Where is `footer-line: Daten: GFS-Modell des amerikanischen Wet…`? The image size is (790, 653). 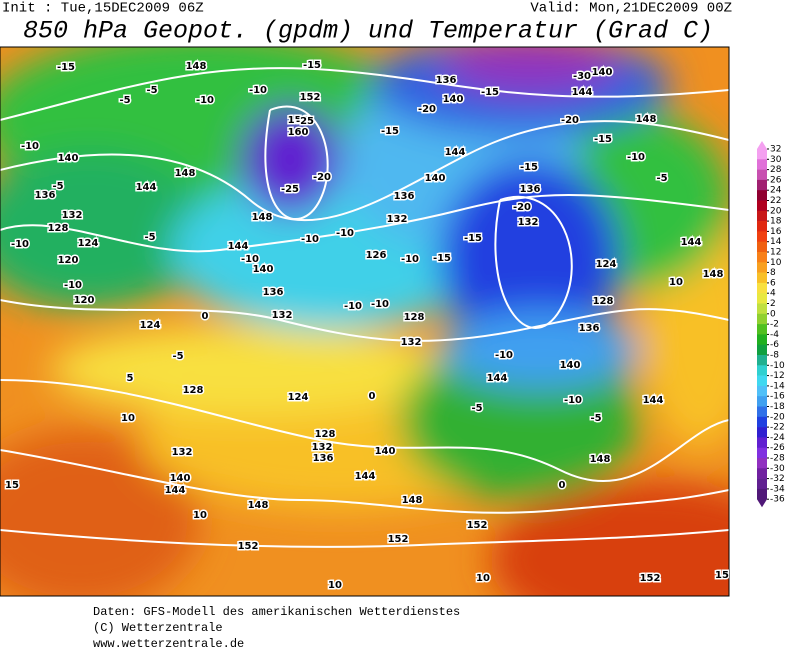 footer-line: Daten: GFS-Modell des amerikanischen Wet… is located at coordinates (276, 612).